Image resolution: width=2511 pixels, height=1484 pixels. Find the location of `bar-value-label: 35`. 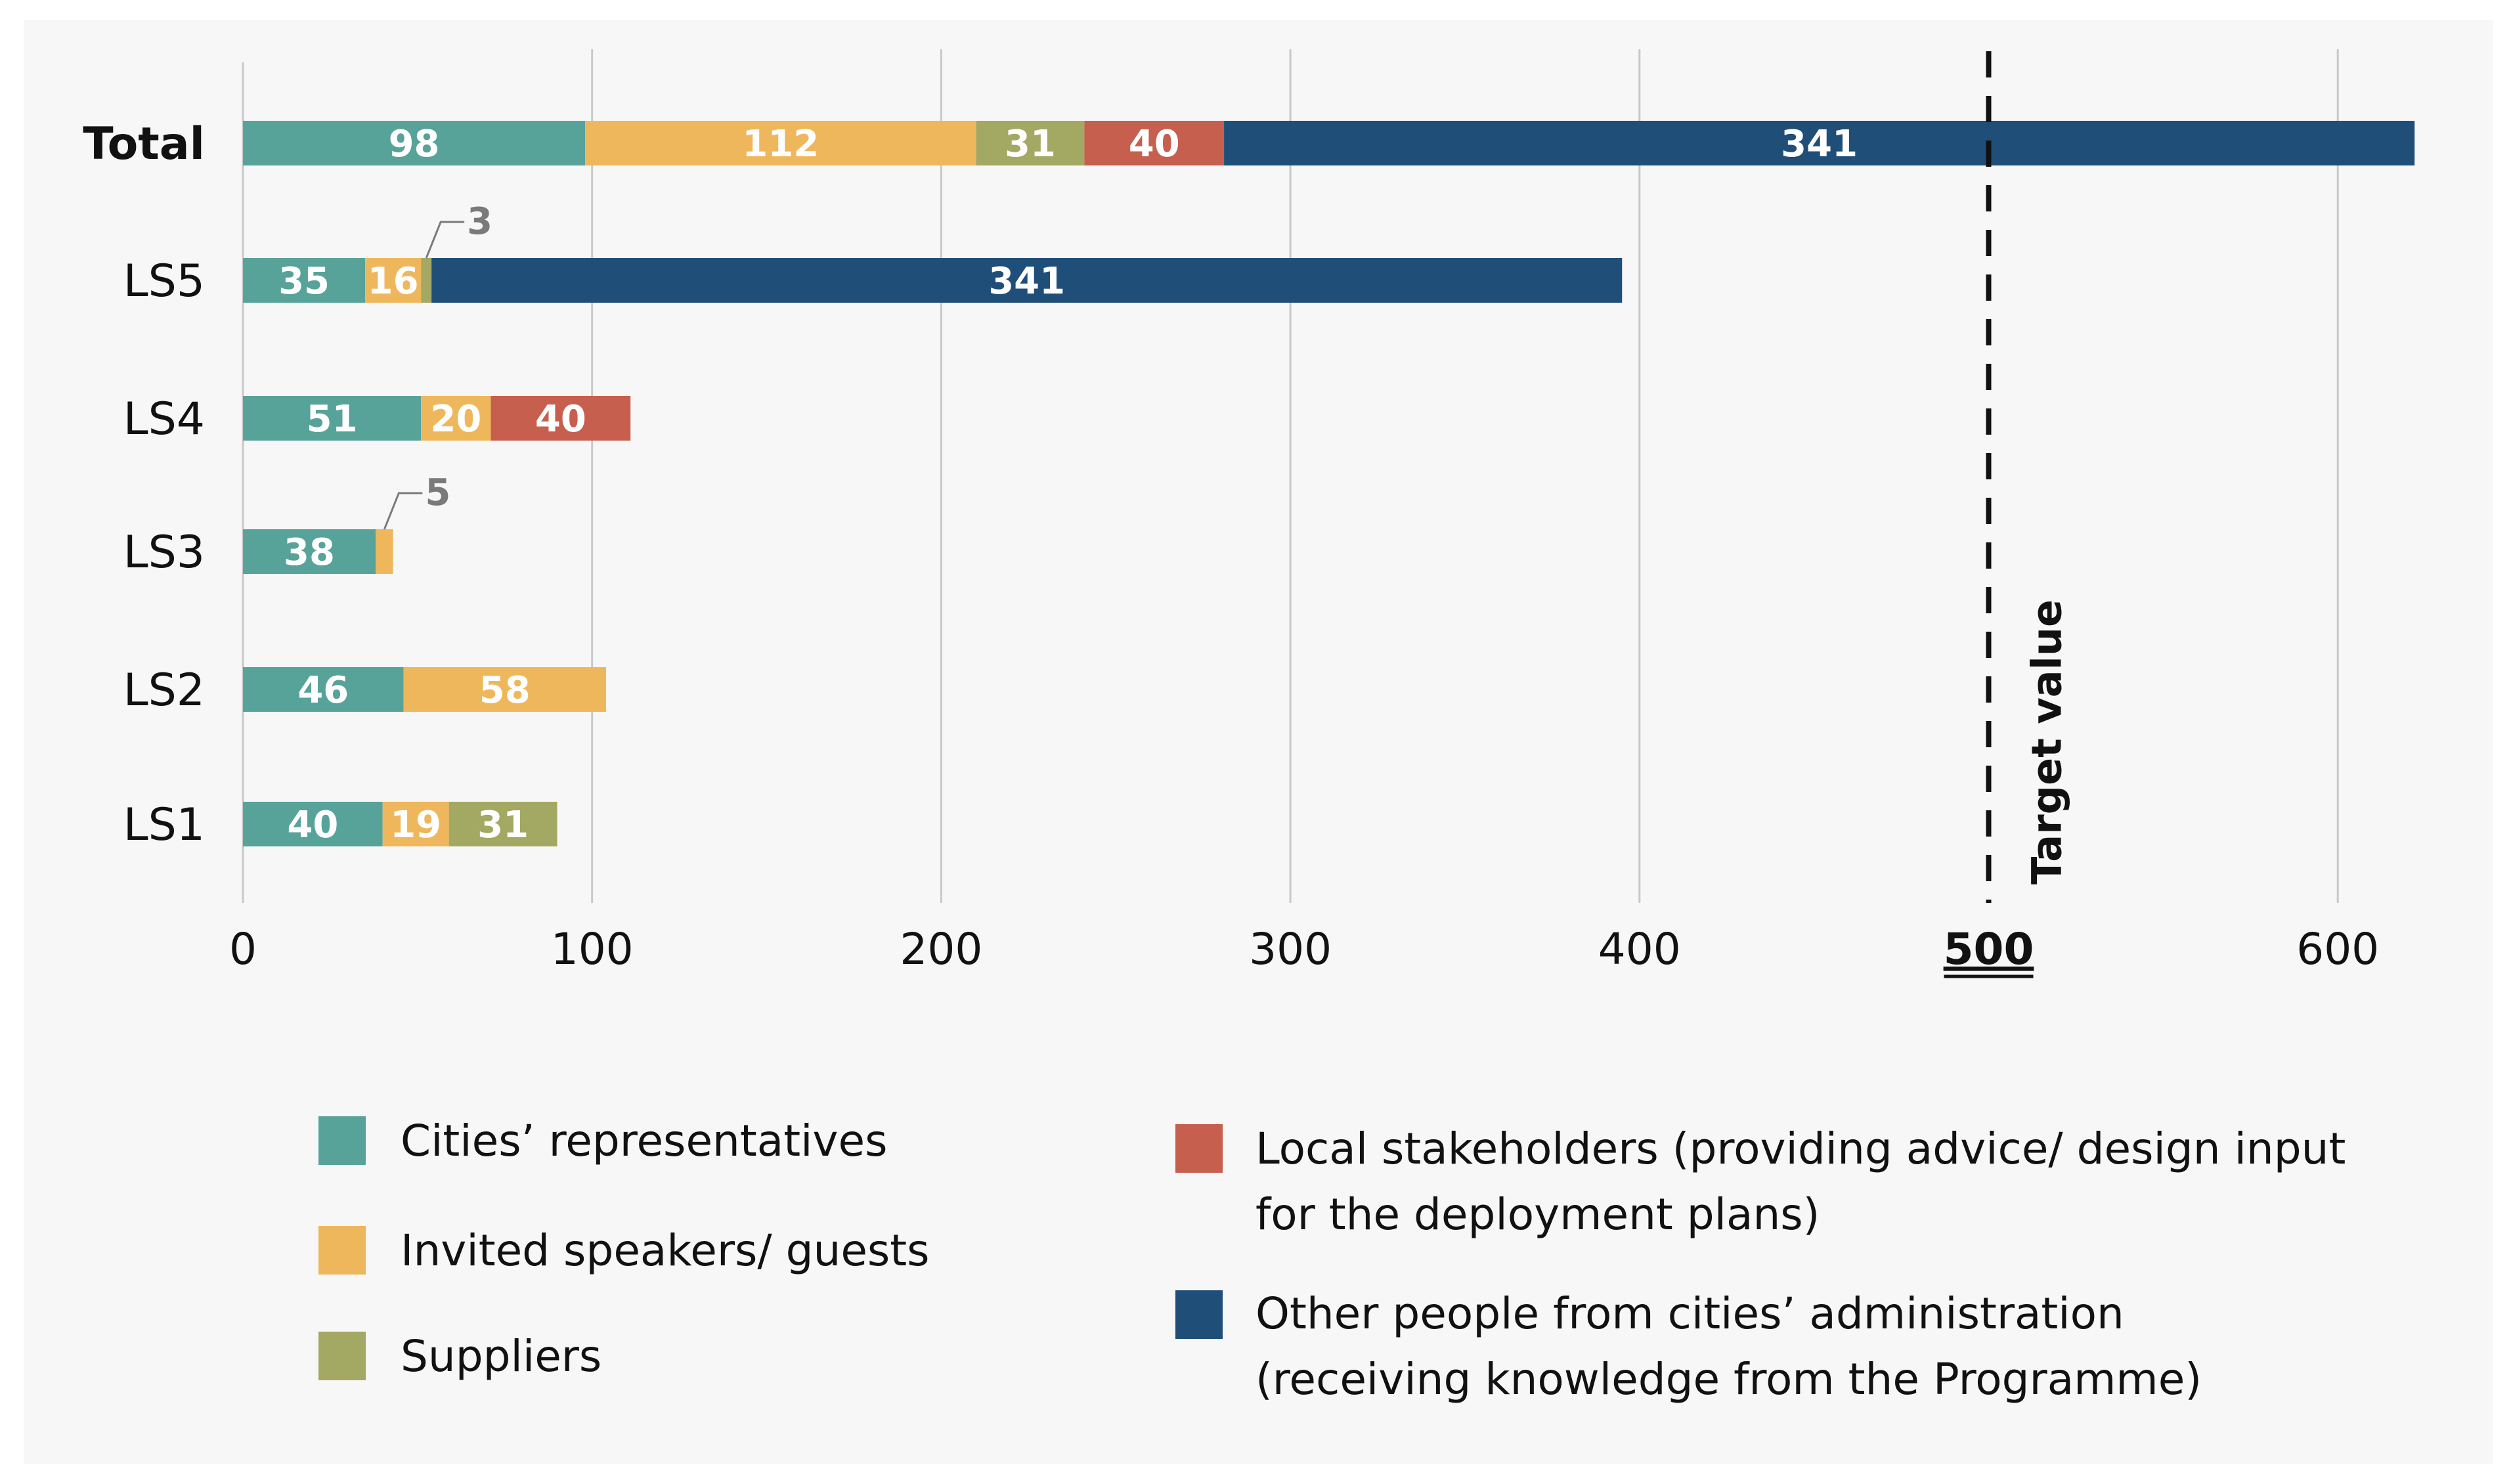

bar-value-label: 35 is located at coordinates (304, 281).